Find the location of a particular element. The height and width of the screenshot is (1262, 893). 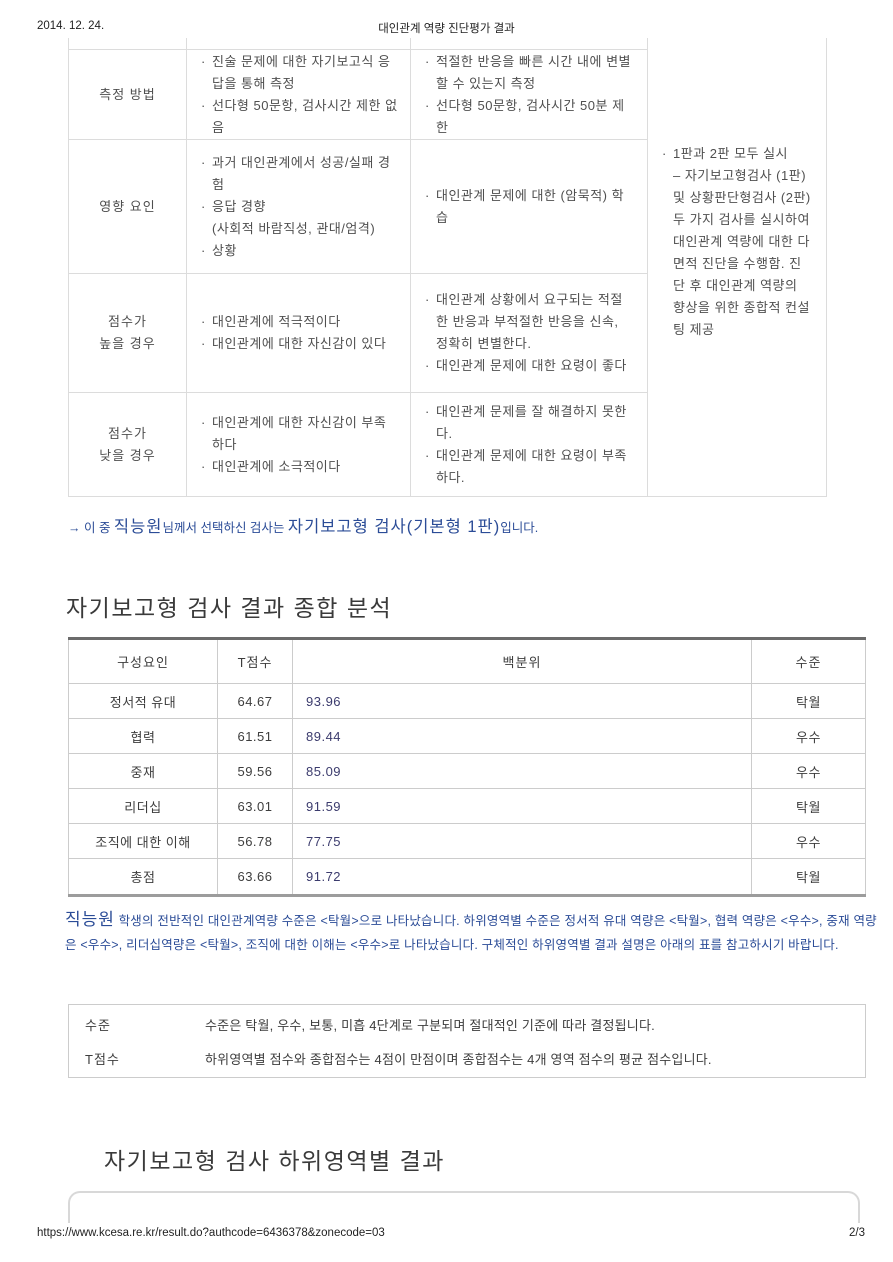

bullet-item: 선다형 50문항, 검사시간 50분 제한 is located at coordinates (529, 117).